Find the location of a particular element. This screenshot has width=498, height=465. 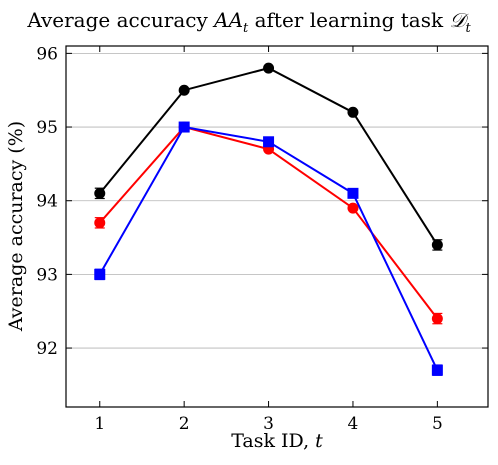

chart-title-task-sub: t is located at coordinates (468, 28).